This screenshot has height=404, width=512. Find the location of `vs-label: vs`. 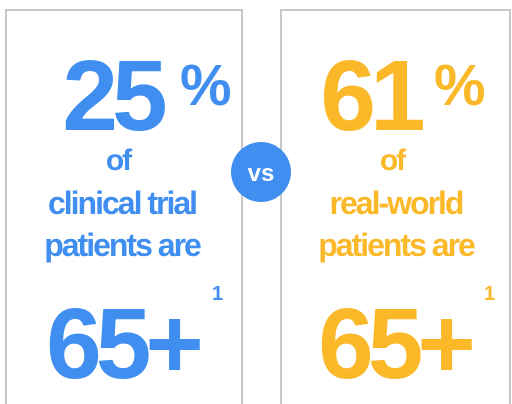

vs-label: vs is located at coordinates (261, 173).